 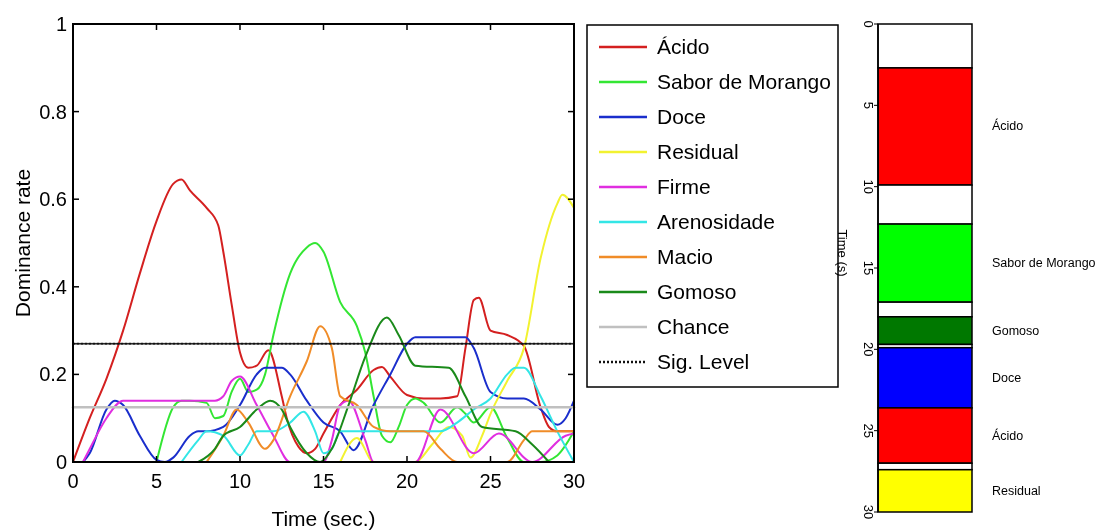 I want to click on x-axis-title: Time (sec.), so click(x=323, y=518).